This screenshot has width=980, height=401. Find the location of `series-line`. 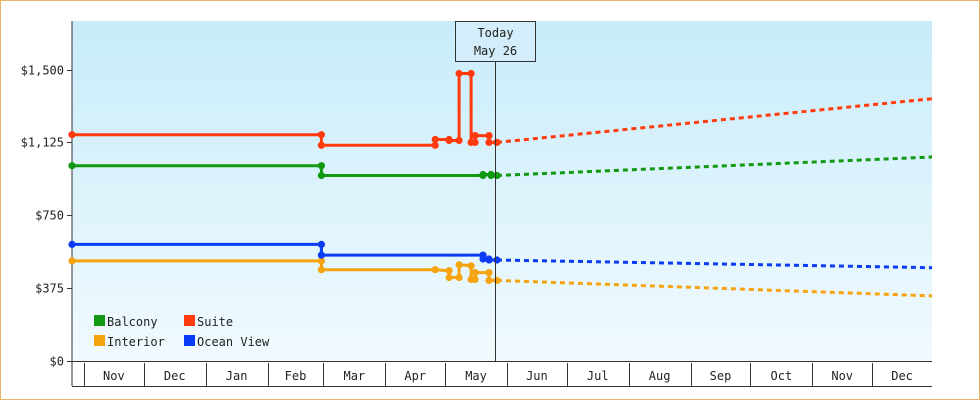

series-line is located at coordinates (284, 109).